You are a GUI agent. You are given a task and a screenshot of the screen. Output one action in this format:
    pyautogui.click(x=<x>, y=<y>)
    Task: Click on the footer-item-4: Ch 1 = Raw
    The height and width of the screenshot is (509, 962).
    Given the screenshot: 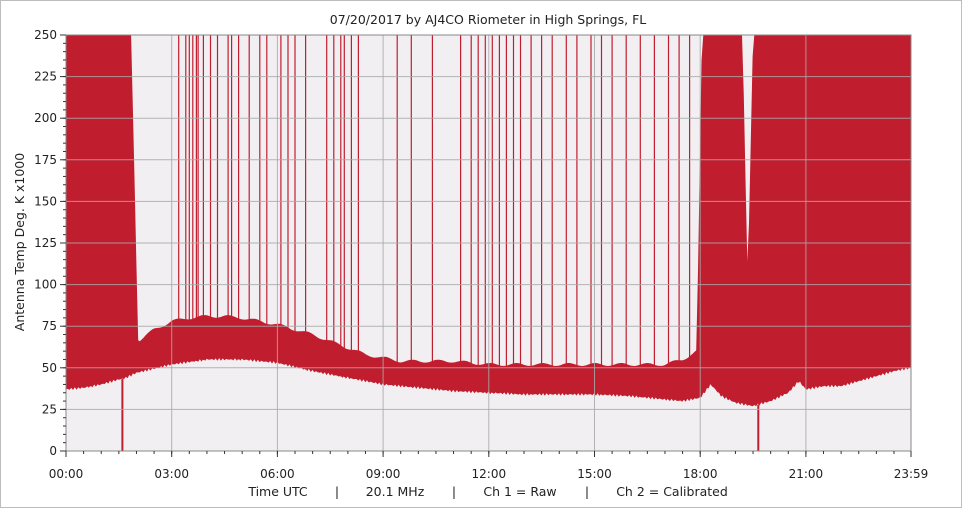 What is the action you would take?
    pyautogui.click(x=519, y=491)
    